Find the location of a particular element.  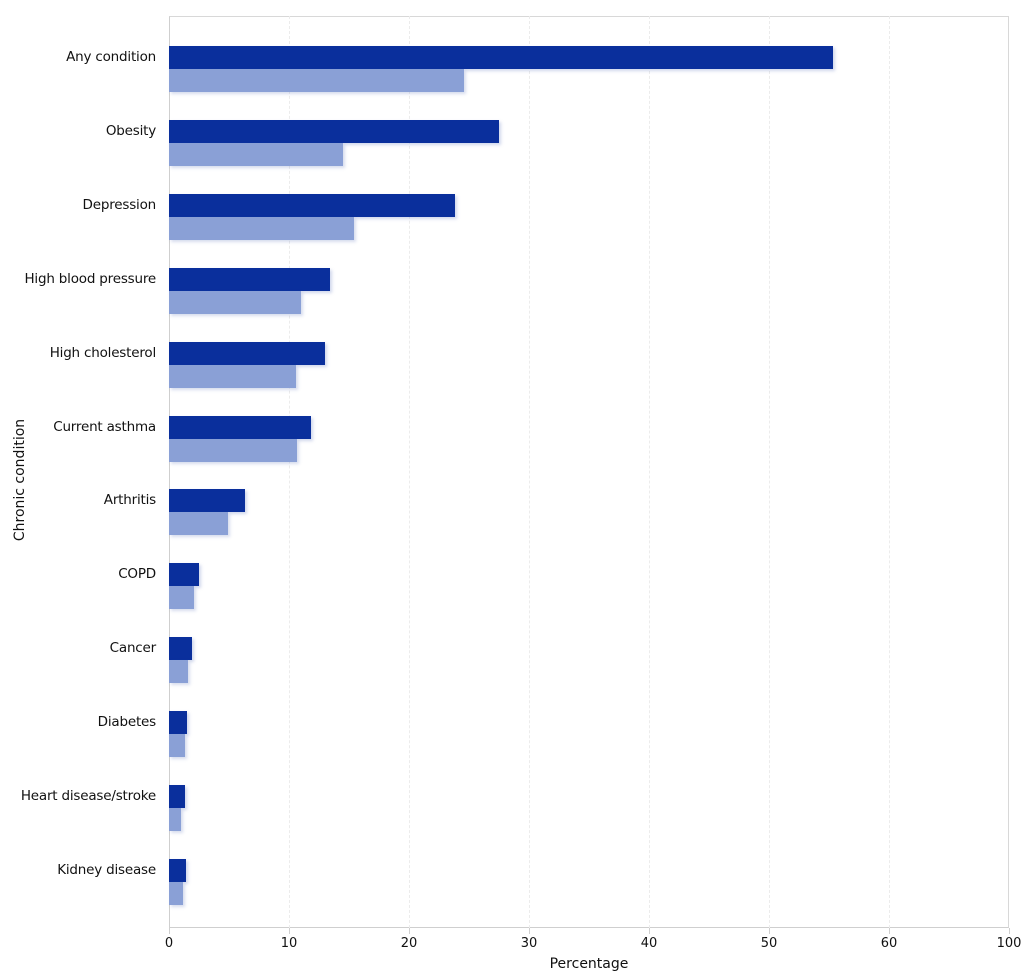

category-label: Arthritis is located at coordinates (129, 500).